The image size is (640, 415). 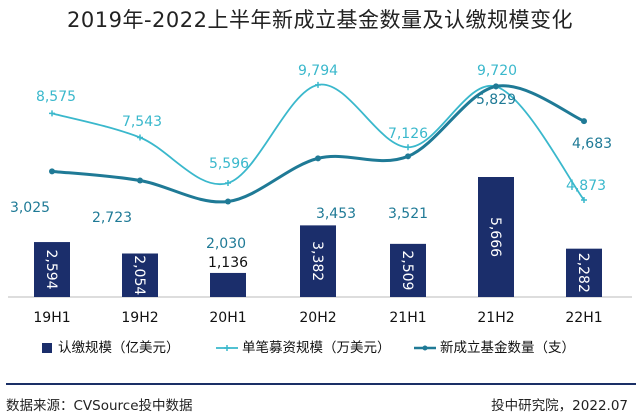 What do you see at coordinates (228, 201) in the screenshot?
I see `point-fund-count-20H1` at bounding box center [228, 201].